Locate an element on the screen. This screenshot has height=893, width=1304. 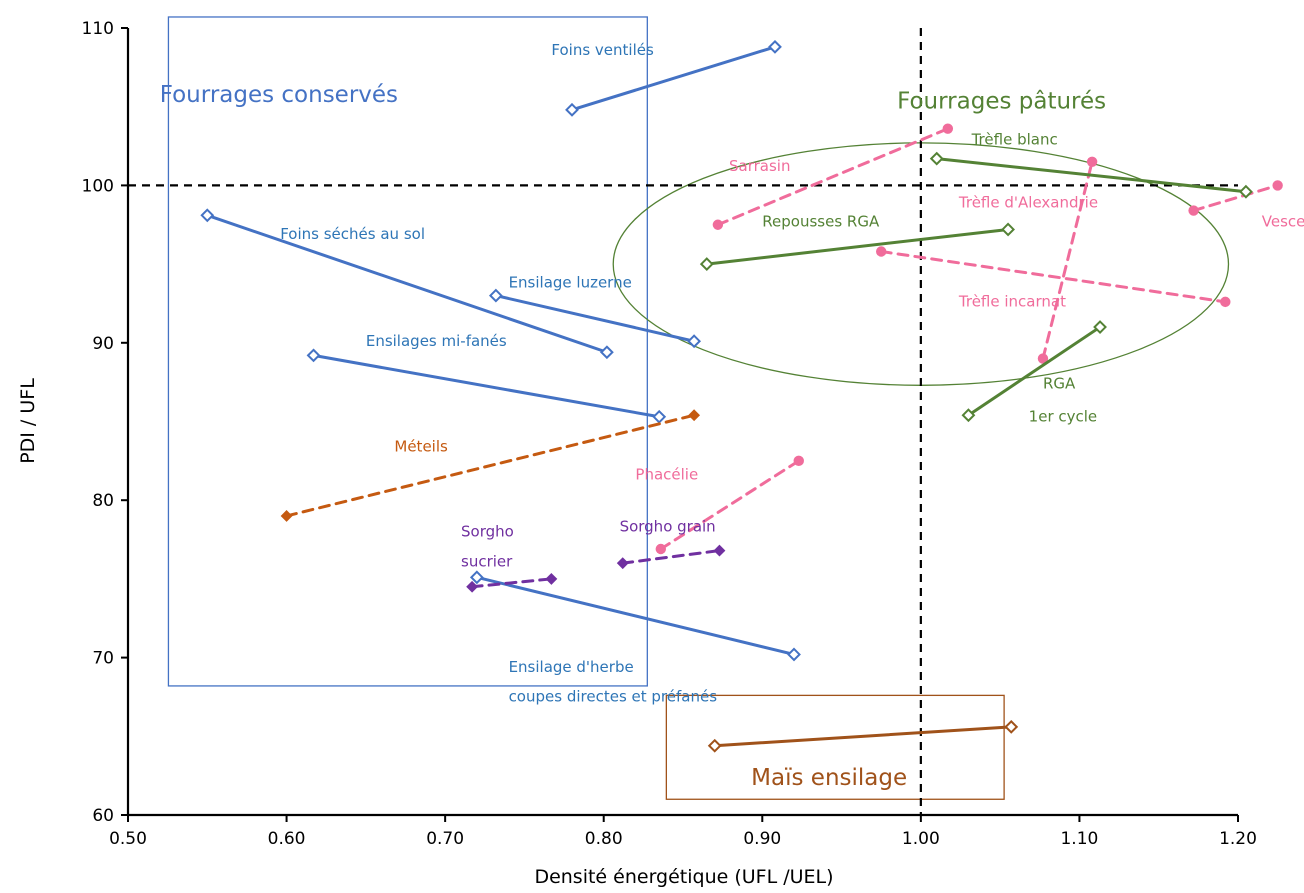
ensilage-luzerne-series is located at coordinates (595, 318).